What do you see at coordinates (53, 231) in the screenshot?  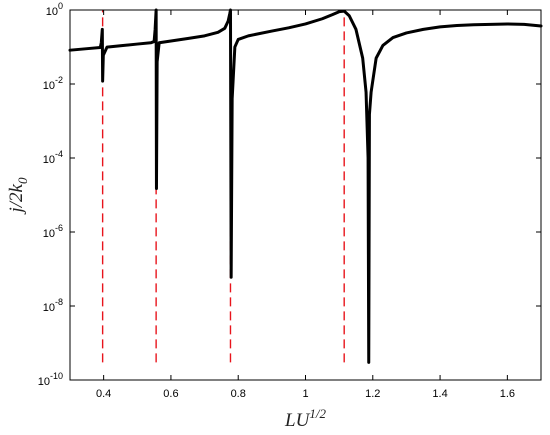 I see `y-tick-label: 10⁻⁶` at bounding box center [53, 231].